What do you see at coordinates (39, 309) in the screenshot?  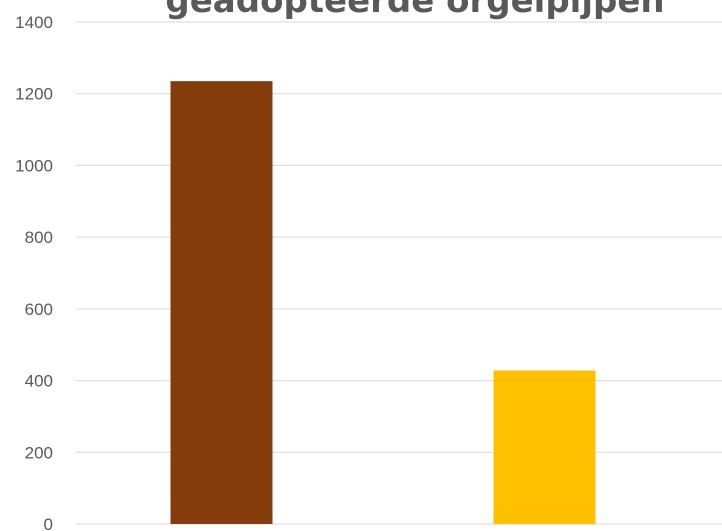 I see `y-tick-label-600: 600` at bounding box center [39, 309].